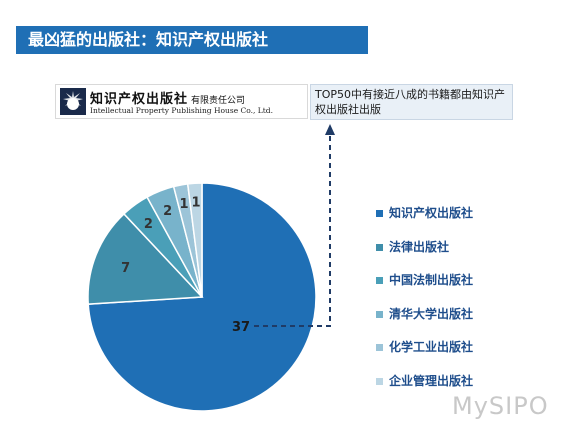  Describe the element at coordinates (194, 240) in the screenshot. I see `pie-slice-qiyeguanli` at that location.